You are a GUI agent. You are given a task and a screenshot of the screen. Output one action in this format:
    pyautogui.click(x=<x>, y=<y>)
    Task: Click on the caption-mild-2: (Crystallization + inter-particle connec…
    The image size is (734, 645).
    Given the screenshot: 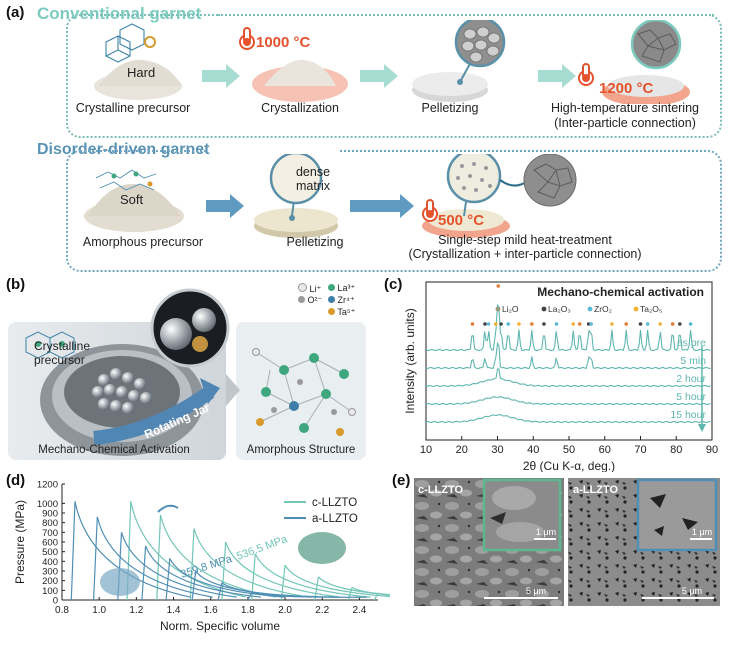 What is the action you would take?
    pyautogui.click(x=525, y=254)
    